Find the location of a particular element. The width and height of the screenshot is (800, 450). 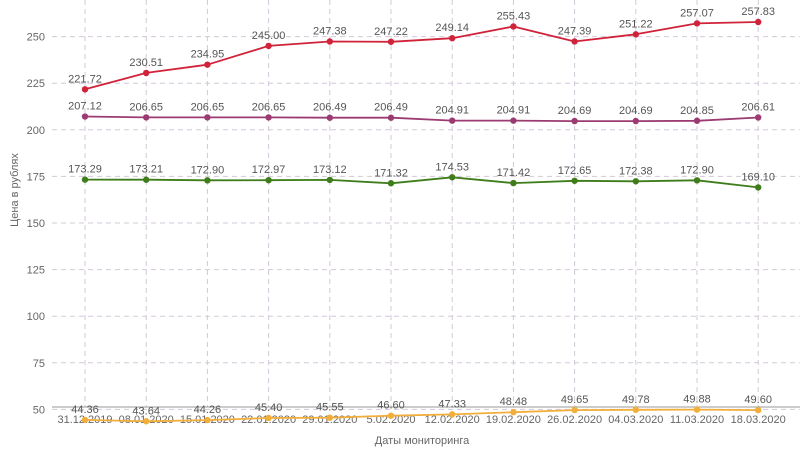

data-label: 171.32 is located at coordinates (391, 173).